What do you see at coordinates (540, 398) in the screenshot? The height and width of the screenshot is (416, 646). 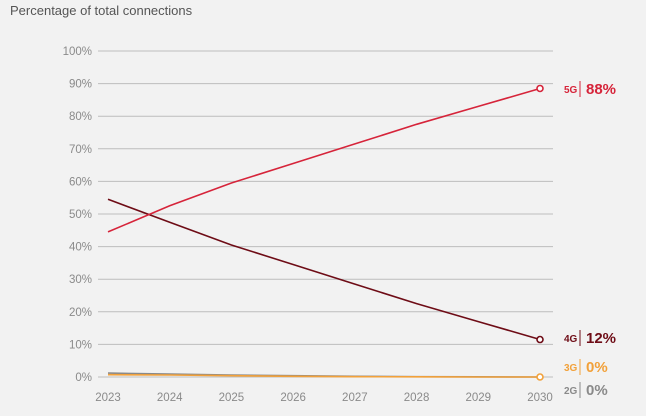 I see `x-tick-label: 2030` at bounding box center [540, 398].